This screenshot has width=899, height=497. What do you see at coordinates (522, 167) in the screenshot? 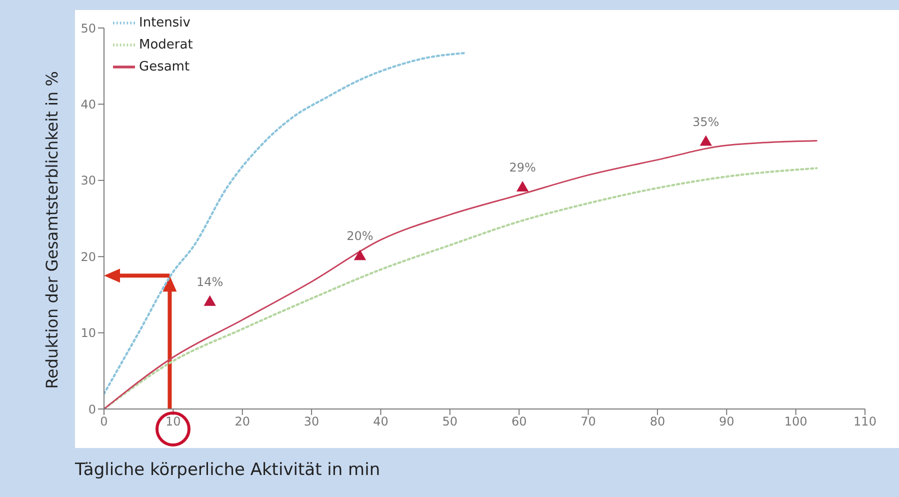
I see `data-label: 29%` at bounding box center [522, 167].